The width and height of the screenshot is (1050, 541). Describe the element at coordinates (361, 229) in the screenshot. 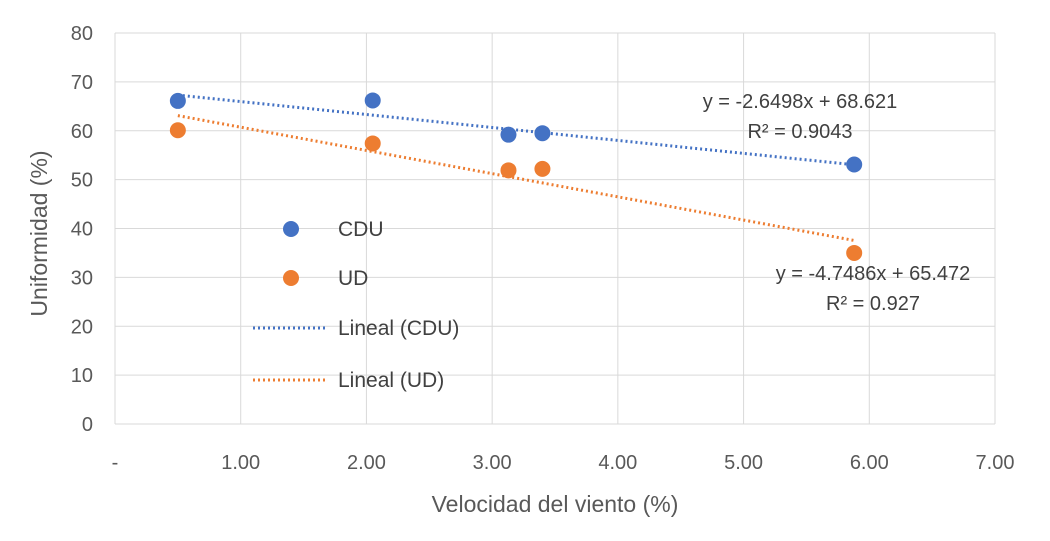

I see `legend-label: CDU` at that location.